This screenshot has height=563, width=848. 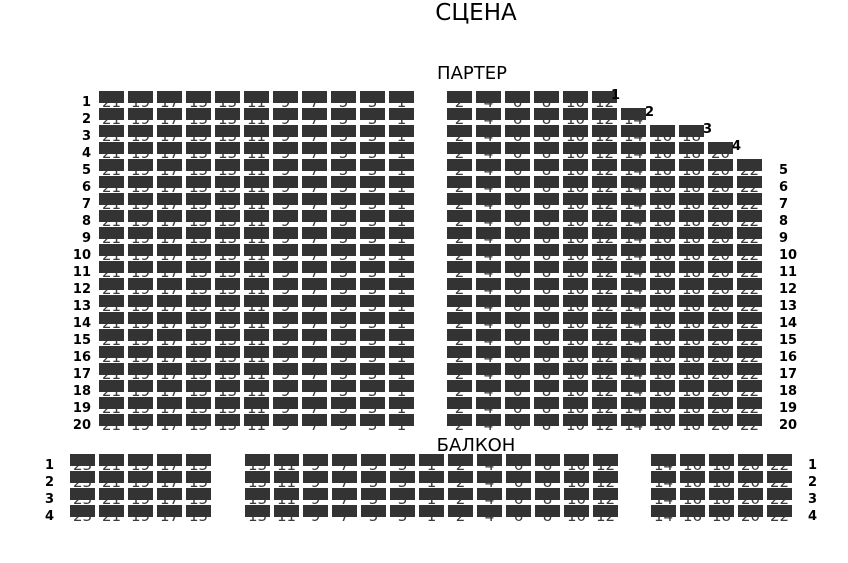 I want to click on balcony-seat: 17, so click(x=169, y=463).